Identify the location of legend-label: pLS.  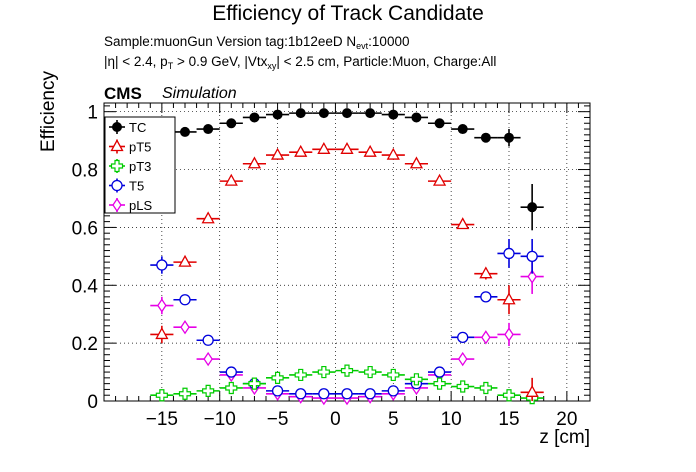
(140, 205).